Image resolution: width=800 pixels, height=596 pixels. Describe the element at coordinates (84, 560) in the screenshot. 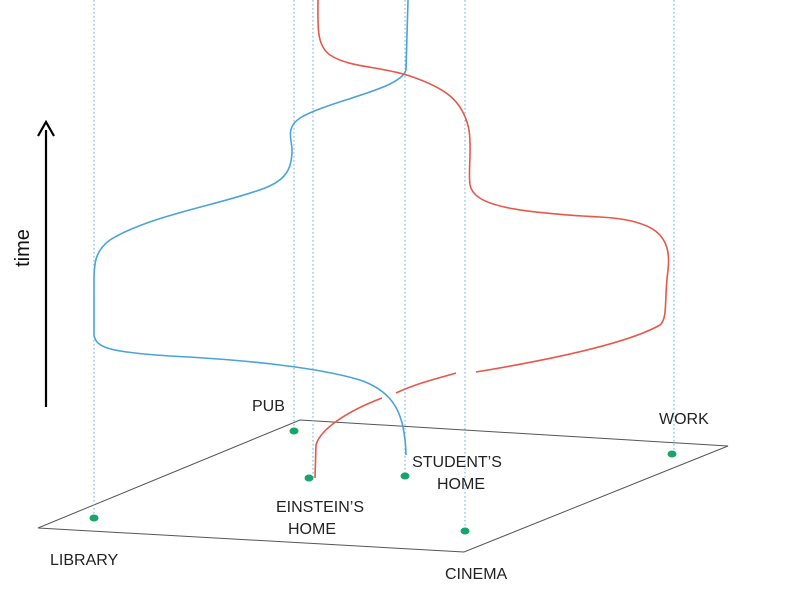

I see `library-label: LIBRARY` at that location.